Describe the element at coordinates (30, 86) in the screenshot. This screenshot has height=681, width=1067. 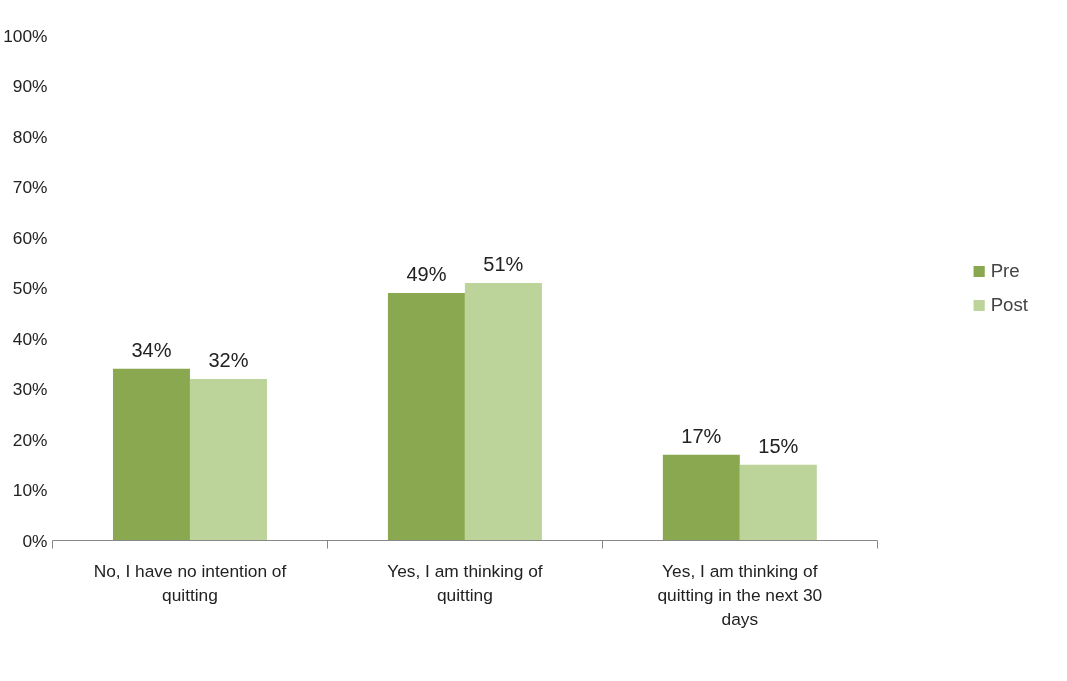
I see `y-tick-label: 90%` at that location.